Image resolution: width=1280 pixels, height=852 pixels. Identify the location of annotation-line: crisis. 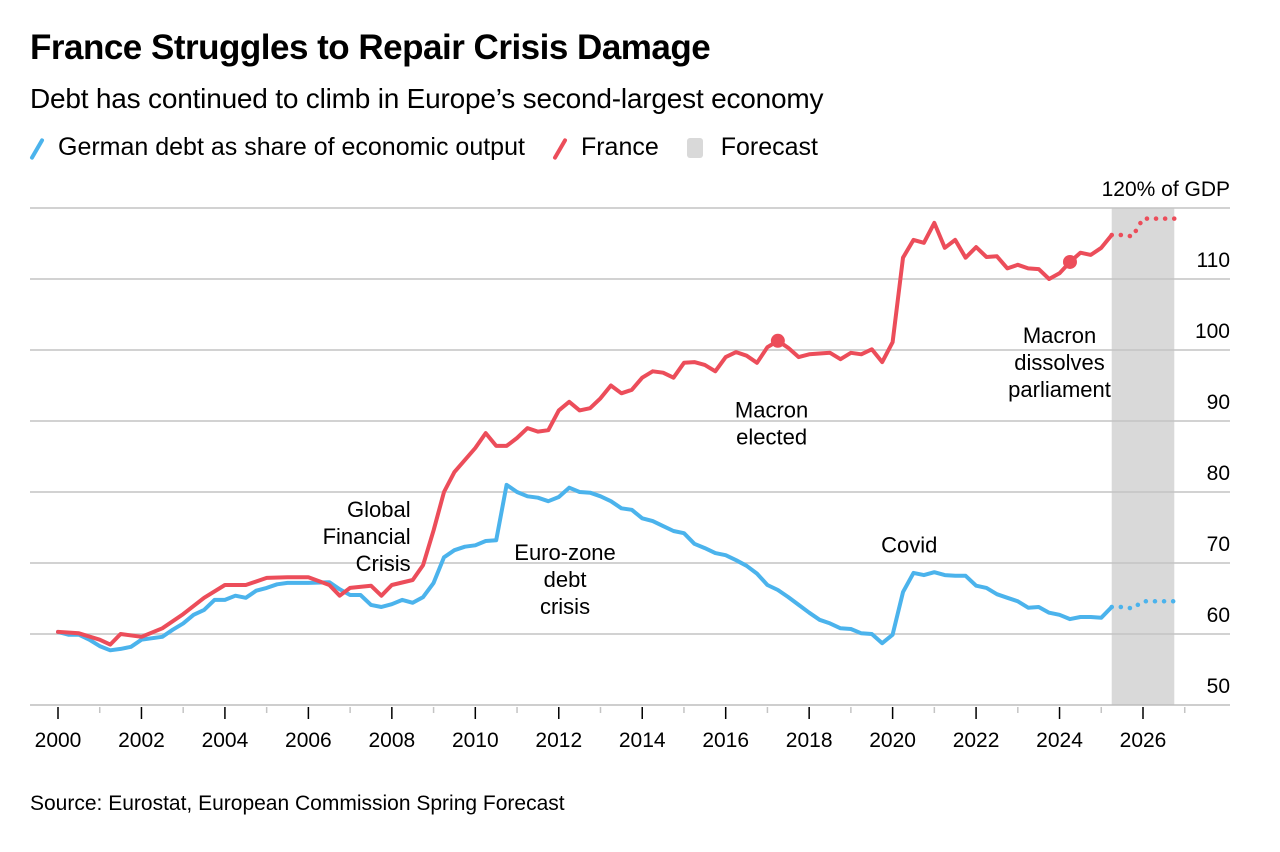
(565, 606).